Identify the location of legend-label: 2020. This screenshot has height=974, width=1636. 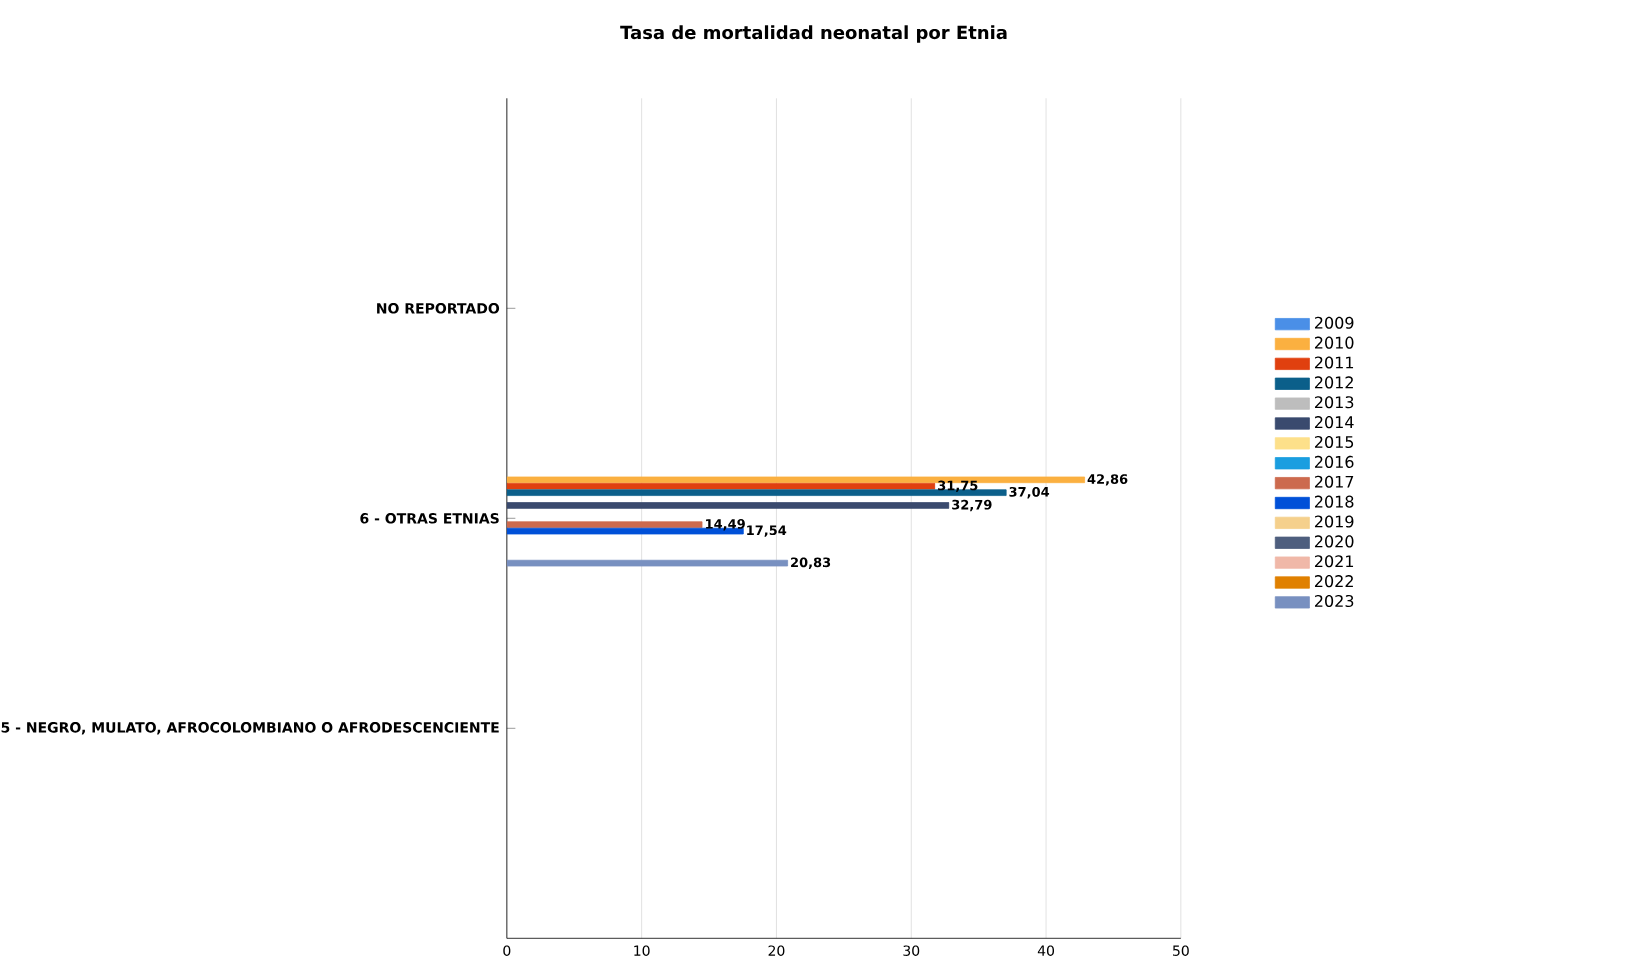
(1334, 541).